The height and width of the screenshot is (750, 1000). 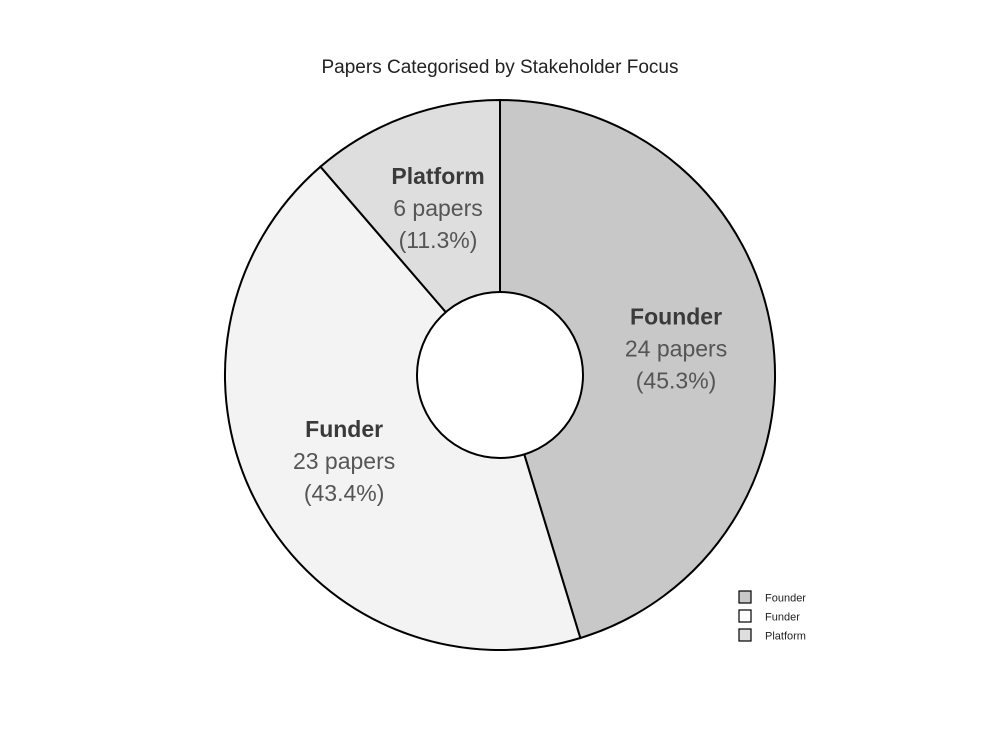 I want to click on slice-label-percent-founder: (45.3%), so click(x=676, y=381).